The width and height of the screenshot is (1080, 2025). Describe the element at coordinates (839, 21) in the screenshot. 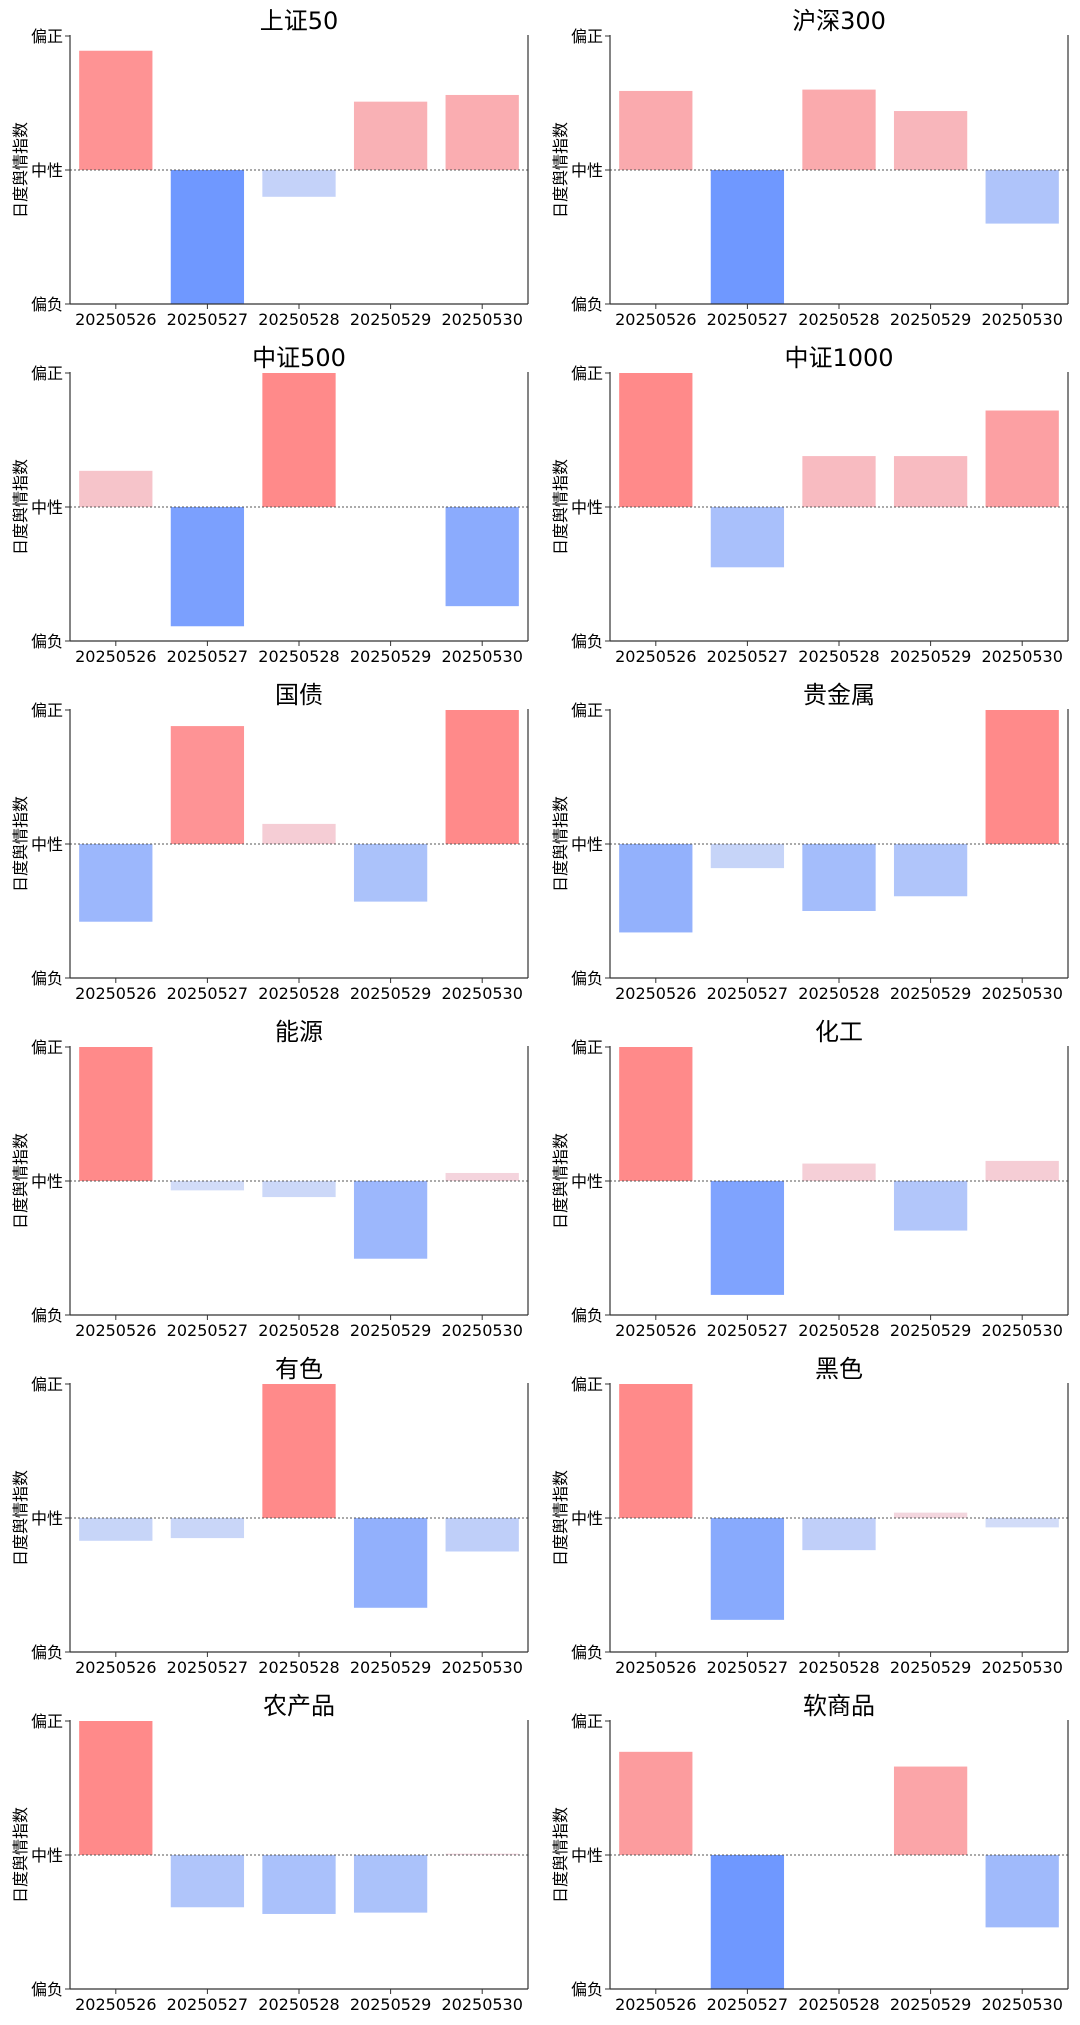

I see `chart-title: 沪深300` at that location.